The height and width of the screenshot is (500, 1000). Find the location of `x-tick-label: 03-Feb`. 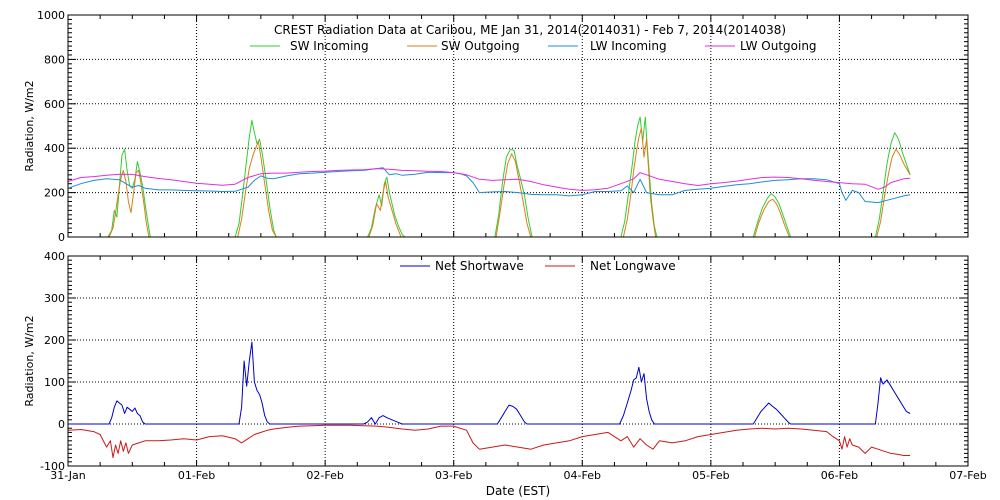

x-tick-label: 03-Feb is located at coordinates (453, 475).